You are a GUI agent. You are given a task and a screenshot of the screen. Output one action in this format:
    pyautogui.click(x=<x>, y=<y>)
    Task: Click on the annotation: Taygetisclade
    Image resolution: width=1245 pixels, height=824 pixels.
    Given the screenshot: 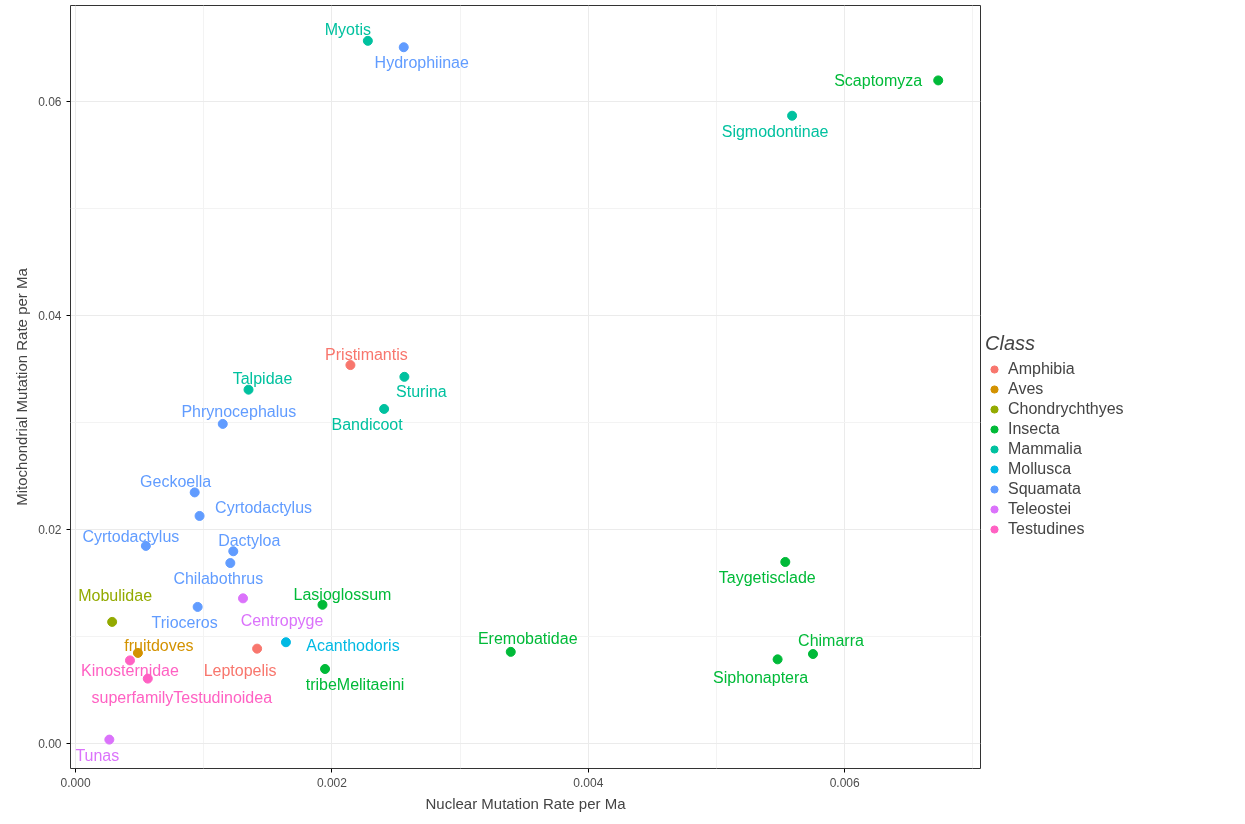 What is the action you would take?
    pyautogui.click(x=767, y=578)
    